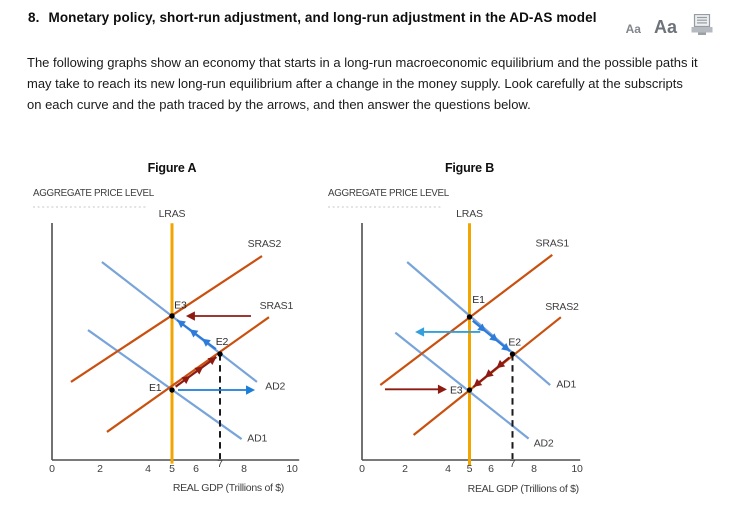 This screenshot has height=519, width=736. What do you see at coordinates (172, 214) in the screenshot?
I see `figure_a-LRAS-label: LRAS` at bounding box center [172, 214].